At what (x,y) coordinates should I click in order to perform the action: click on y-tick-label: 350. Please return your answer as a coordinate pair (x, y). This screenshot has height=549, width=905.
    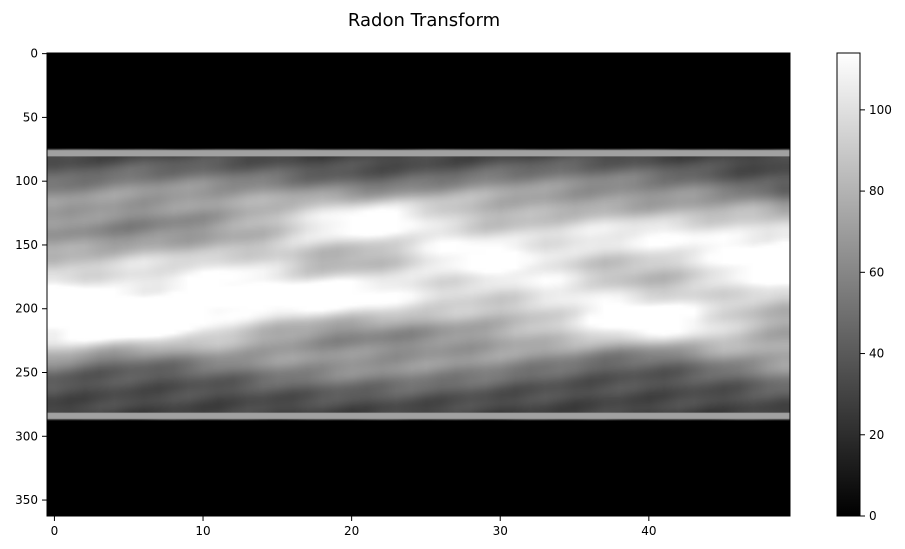
    Looking at the image, I should click on (26, 500).